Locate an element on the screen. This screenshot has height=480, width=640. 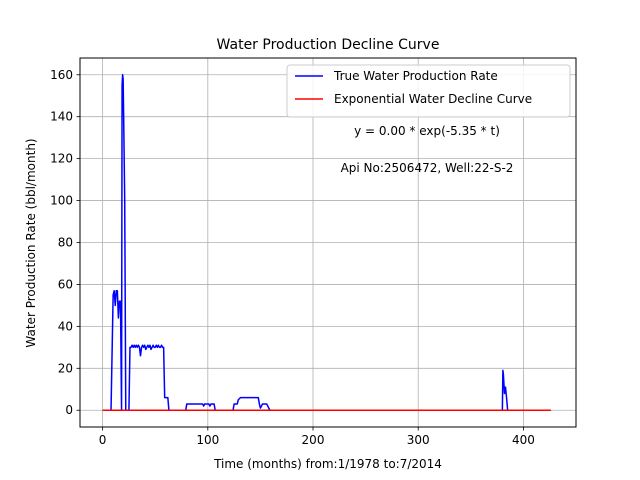
y-tick-label: 60 is located at coordinates (65, 284).